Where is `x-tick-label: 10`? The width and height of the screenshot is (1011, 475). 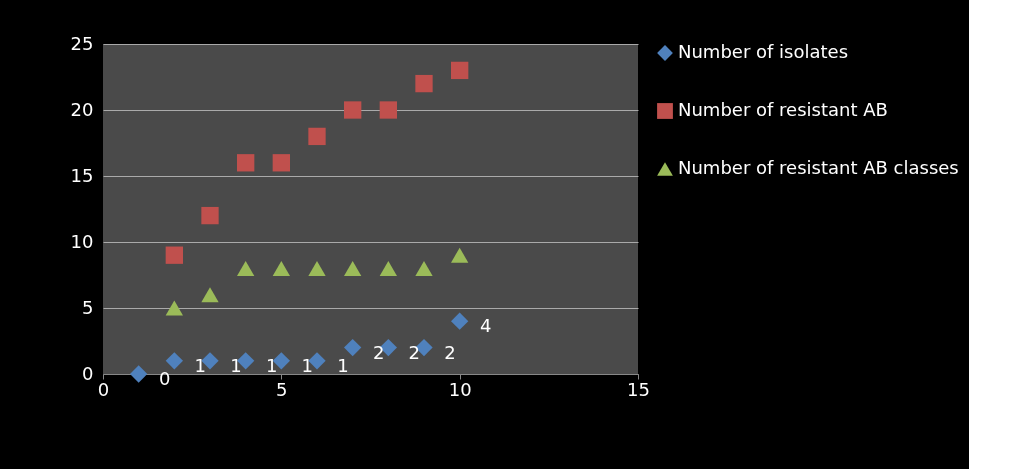
x-tick-label: 10 is located at coordinates (460, 389).